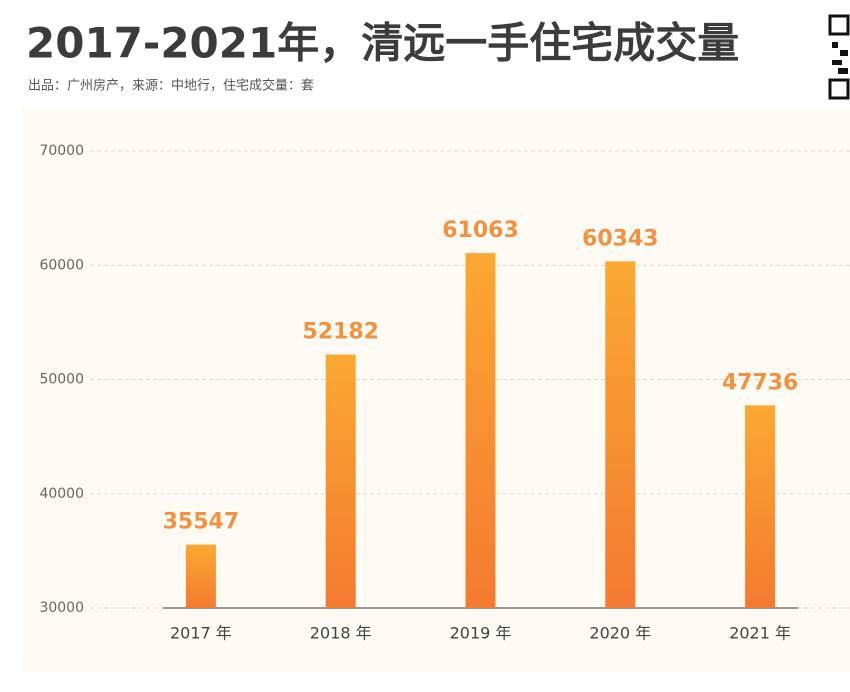  Describe the element at coordinates (620, 238) in the screenshot. I see `value-label: 60343` at that location.